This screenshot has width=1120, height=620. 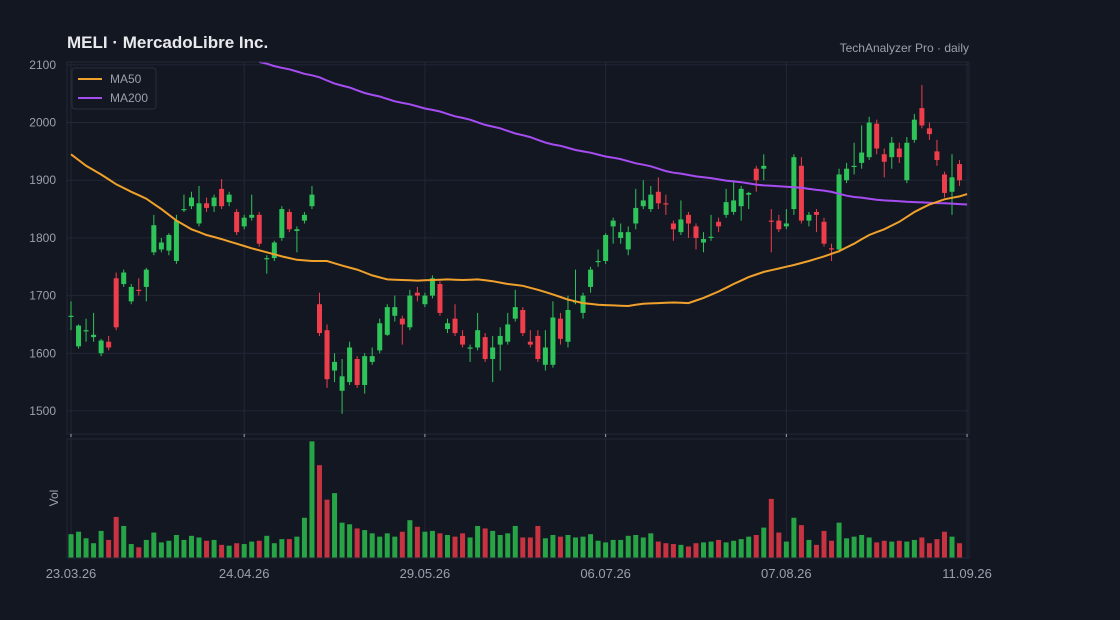 What do you see at coordinates (129, 98) in the screenshot?
I see `legend-ma200-label: MA200` at bounding box center [129, 98].